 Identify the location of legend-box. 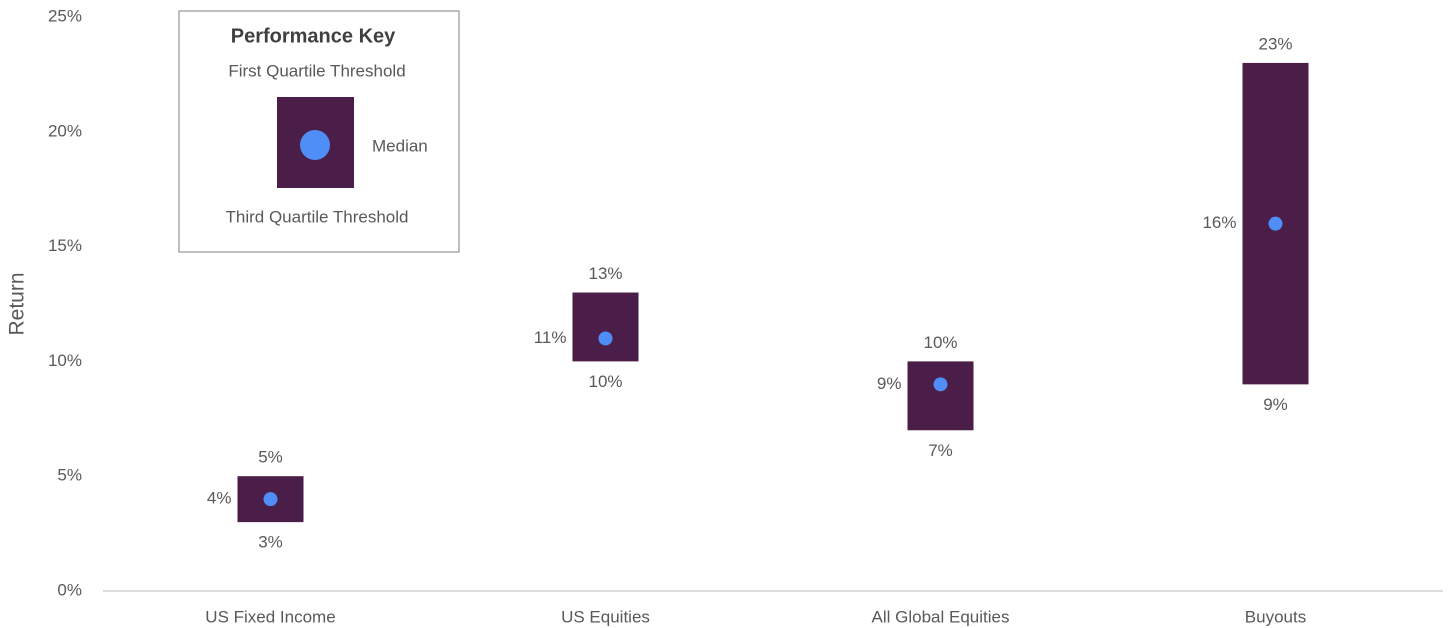
(319, 131).